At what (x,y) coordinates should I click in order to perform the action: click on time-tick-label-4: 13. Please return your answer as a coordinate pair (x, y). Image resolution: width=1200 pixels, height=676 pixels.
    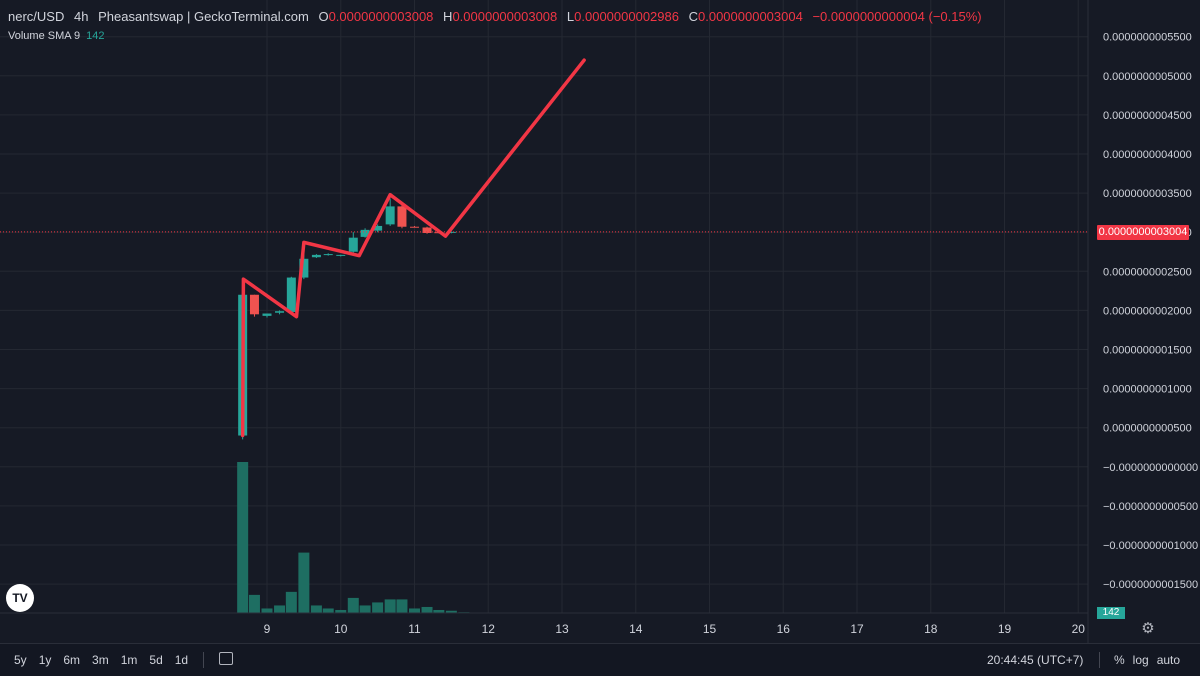
    Looking at the image, I should click on (562, 629).